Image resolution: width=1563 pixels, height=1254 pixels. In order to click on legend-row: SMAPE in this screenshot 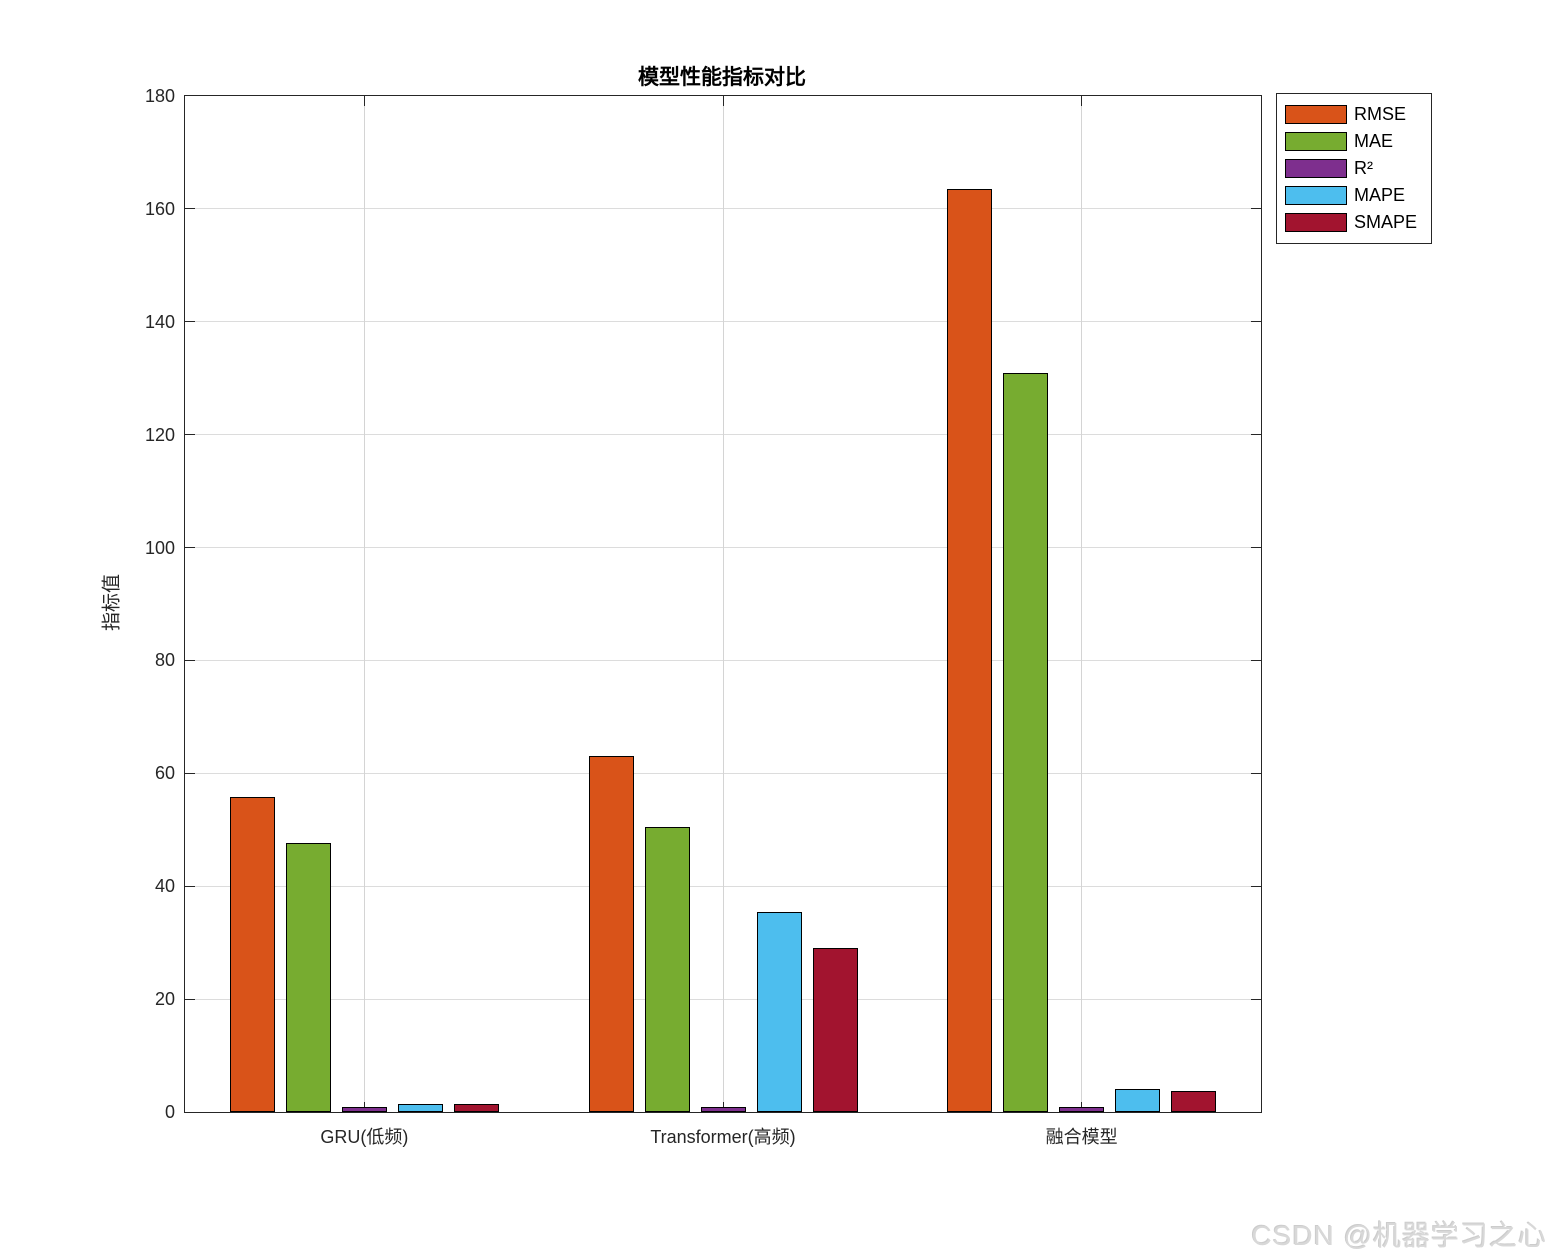, I will do `click(1358, 222)`.